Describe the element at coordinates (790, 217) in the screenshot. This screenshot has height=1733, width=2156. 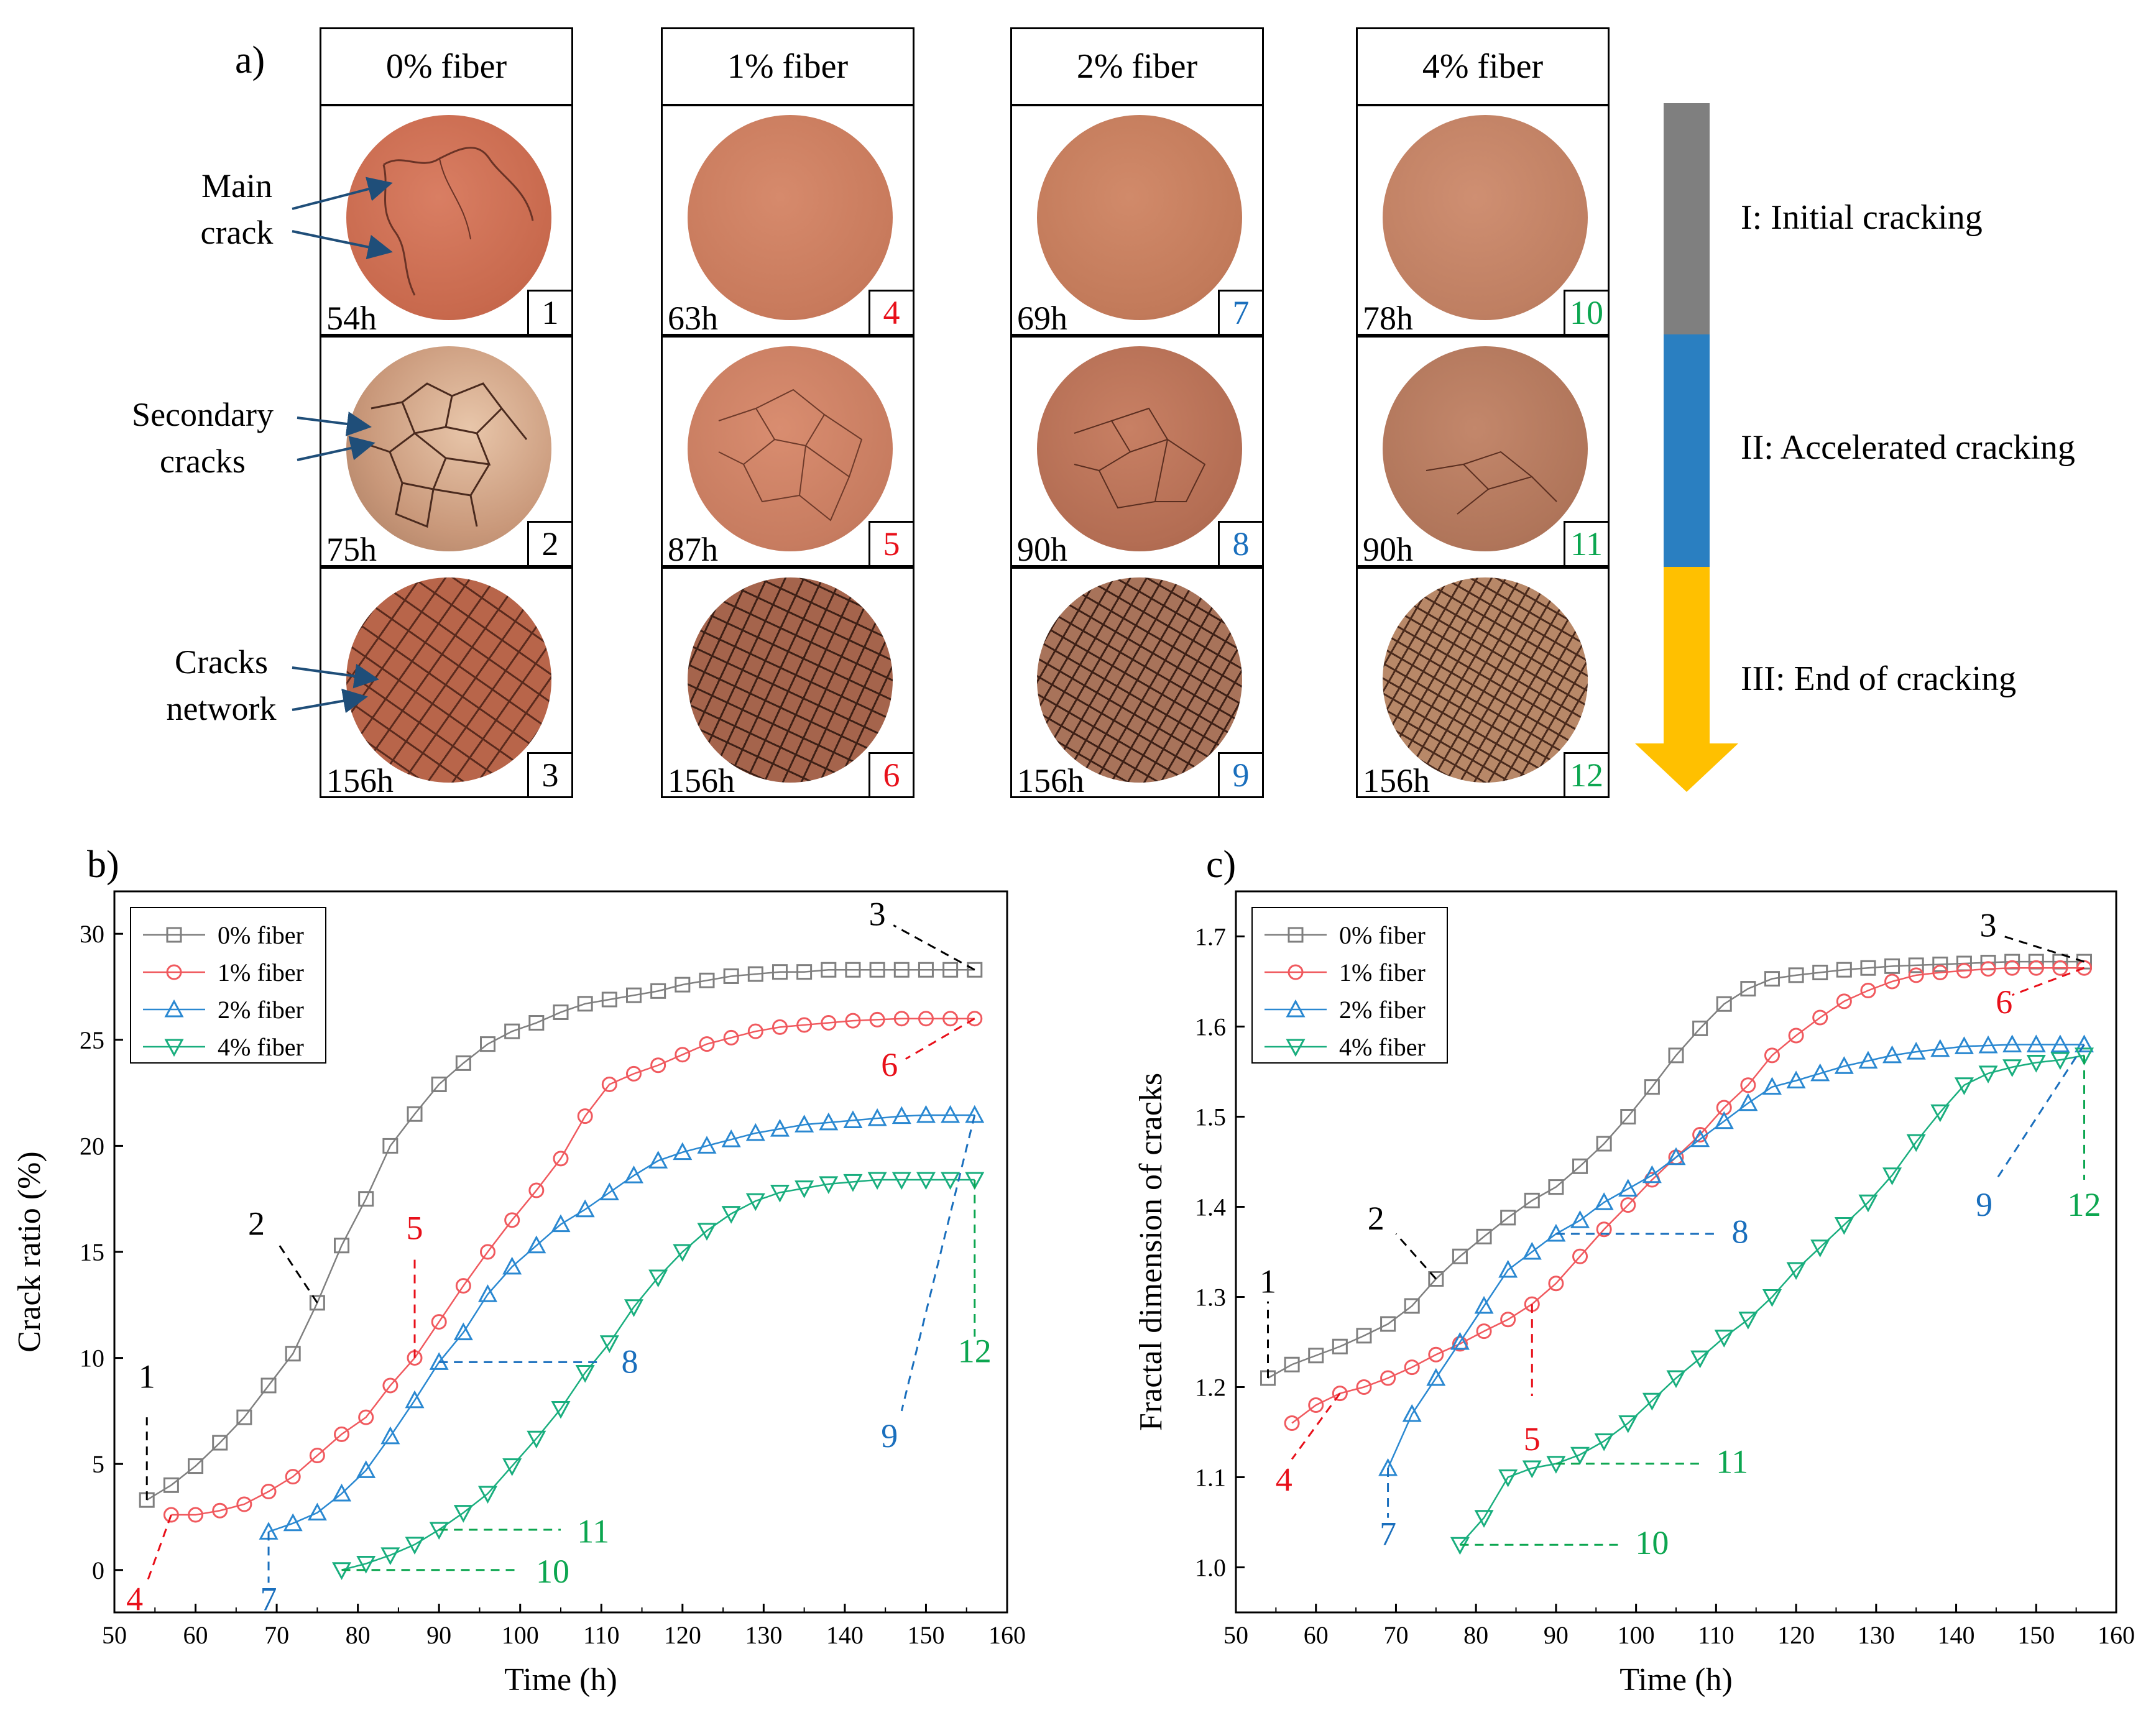
I see `sample-disc` at that location.